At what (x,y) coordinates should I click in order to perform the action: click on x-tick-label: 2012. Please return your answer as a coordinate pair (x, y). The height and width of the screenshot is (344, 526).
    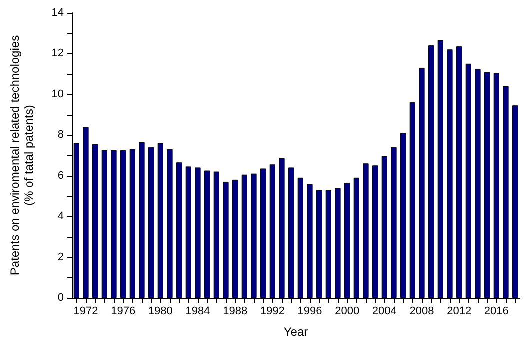
    Looking at the image, I should click on (459, 312).